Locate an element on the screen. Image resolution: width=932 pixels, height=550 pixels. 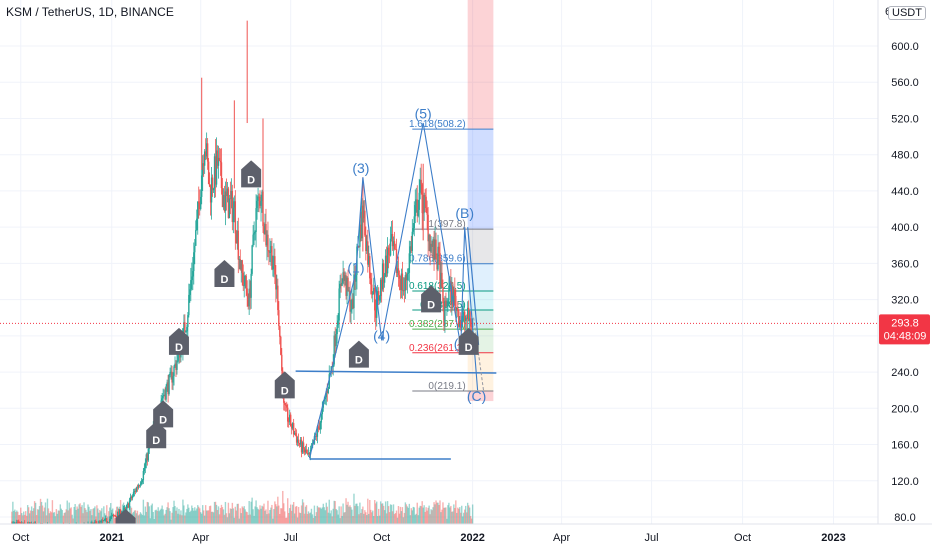
last-price-value: 293.8 is located at coordinates (905, 323).